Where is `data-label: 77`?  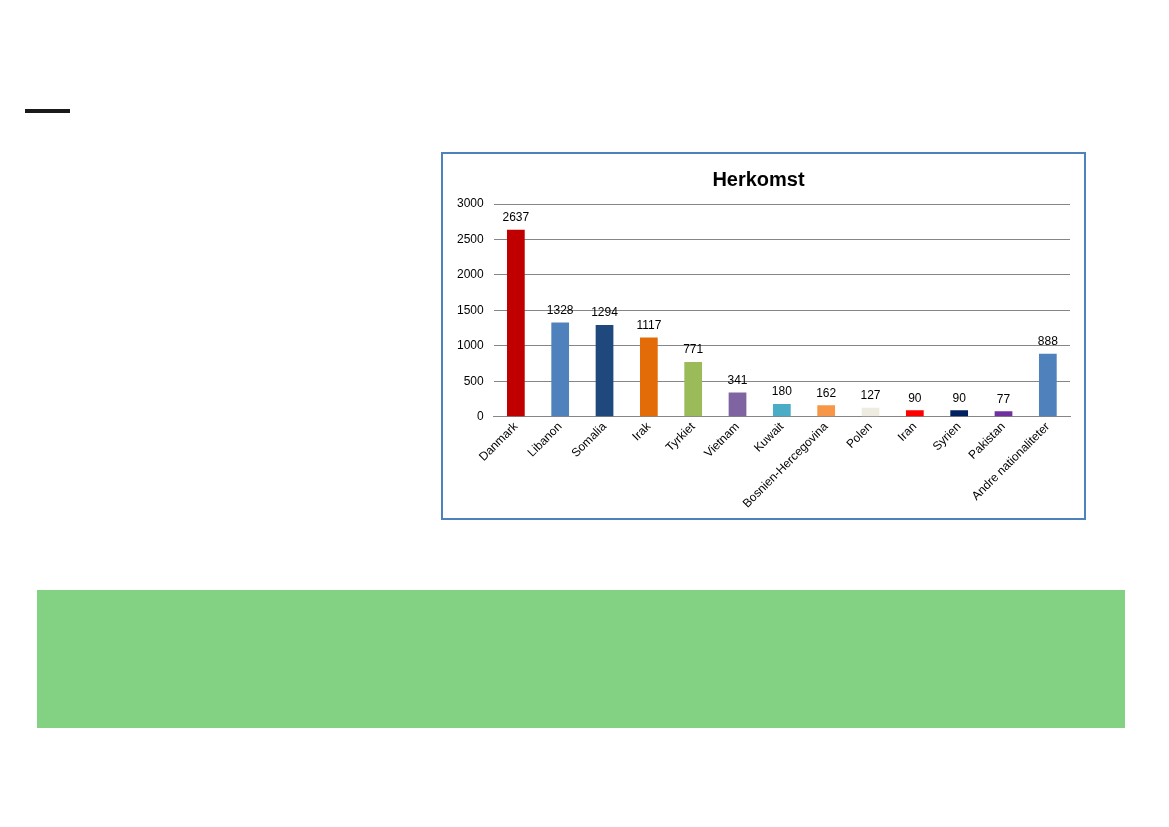
data-label: 77 is located at coordinates (1003, 398).